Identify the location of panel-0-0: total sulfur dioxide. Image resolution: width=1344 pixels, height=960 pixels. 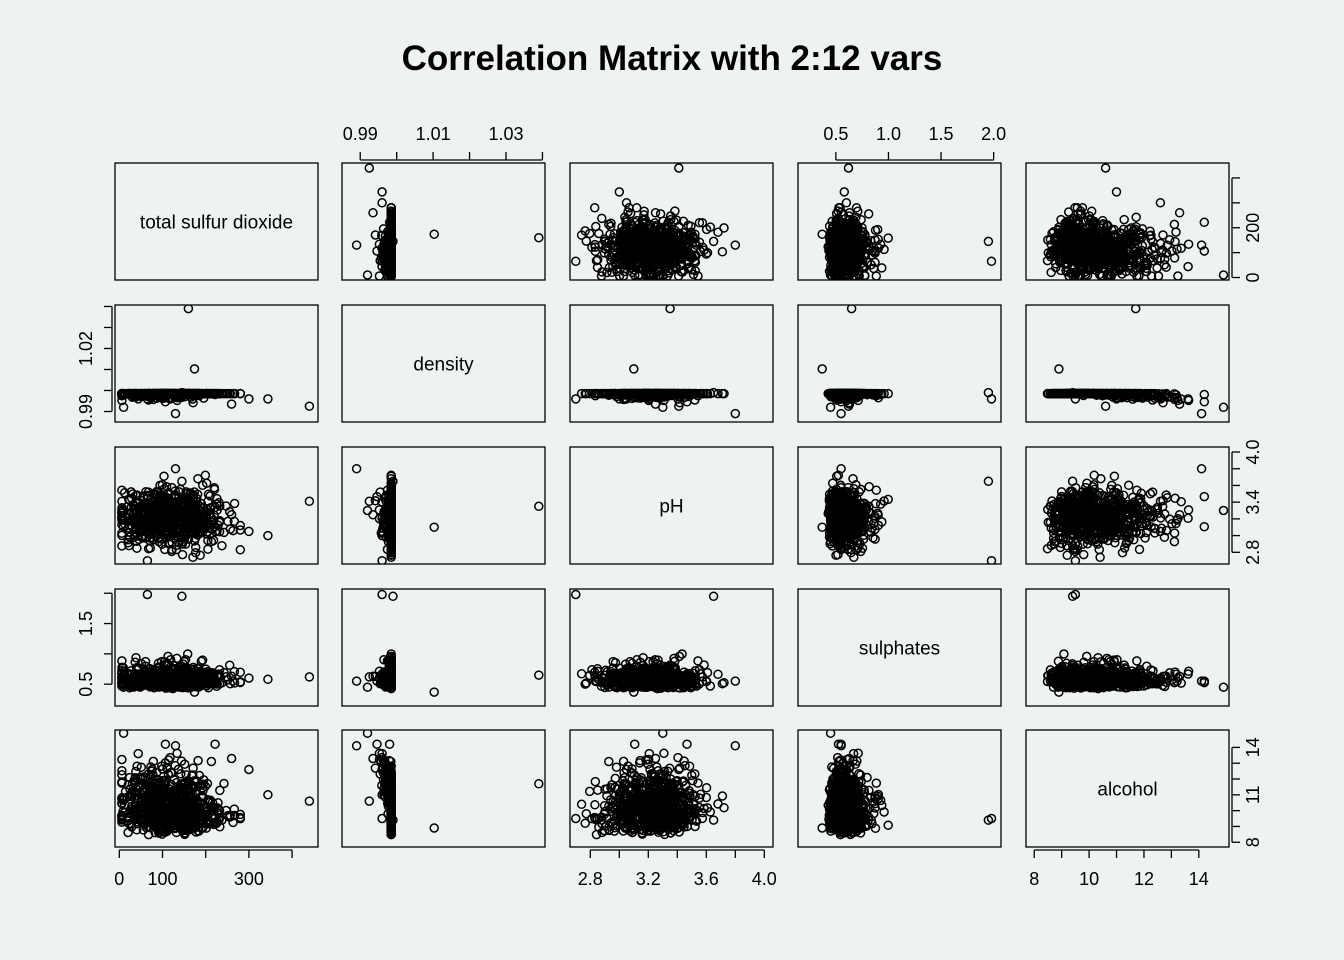
(216, 221).